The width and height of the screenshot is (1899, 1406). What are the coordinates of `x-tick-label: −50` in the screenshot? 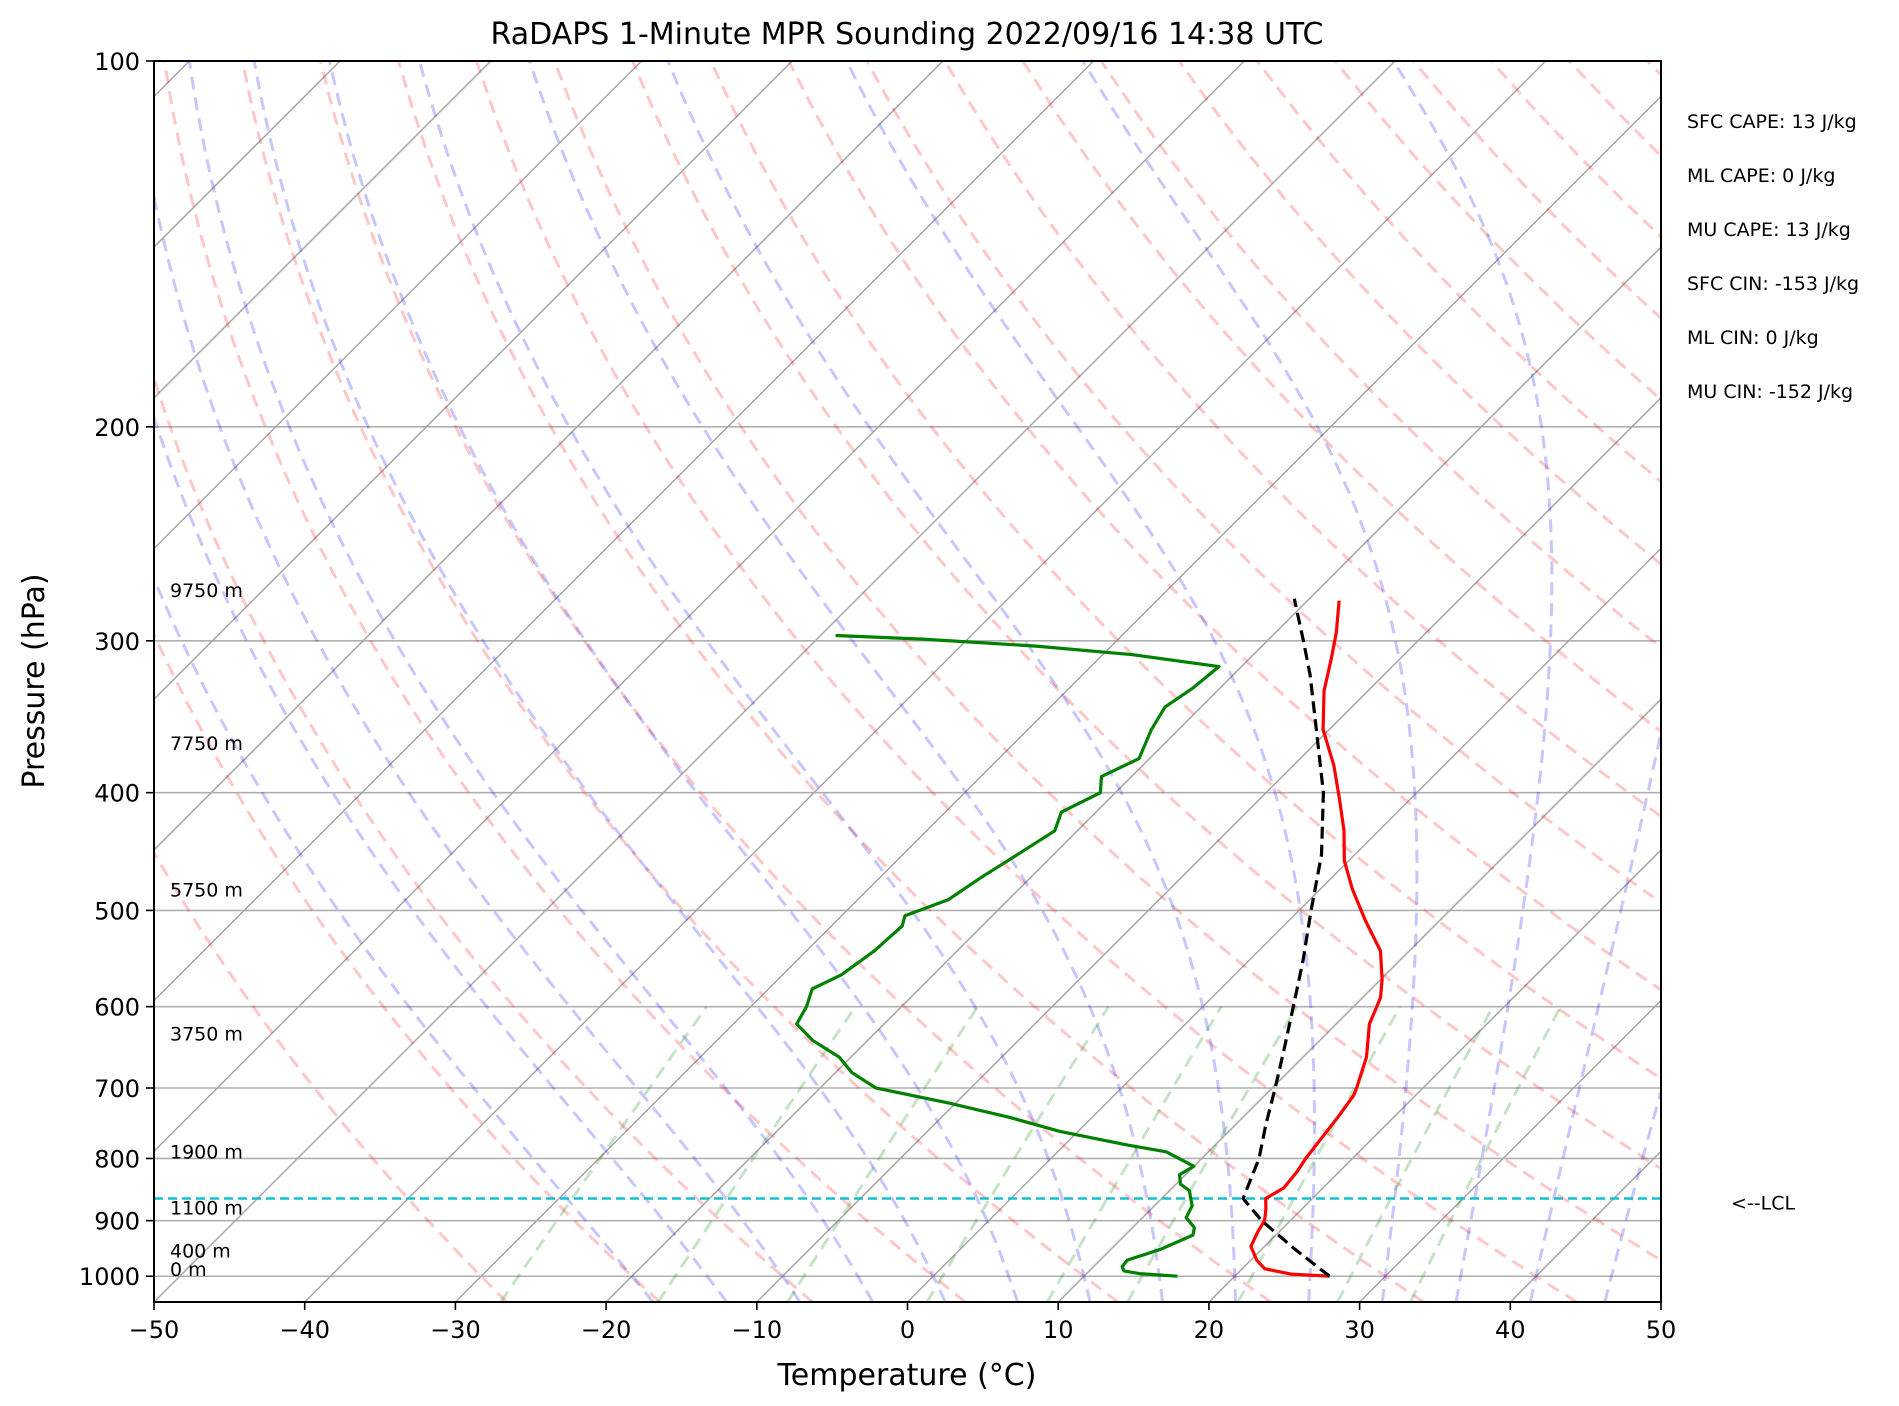 It's located at (154, 1330).